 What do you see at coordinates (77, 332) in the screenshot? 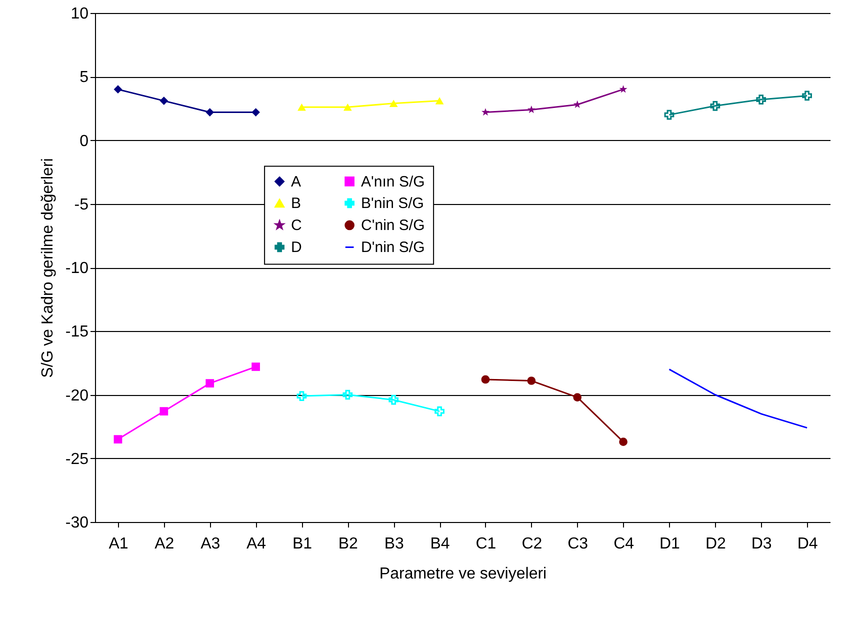
I see `y-tick-label: -15` at bounding box center [77, 332].